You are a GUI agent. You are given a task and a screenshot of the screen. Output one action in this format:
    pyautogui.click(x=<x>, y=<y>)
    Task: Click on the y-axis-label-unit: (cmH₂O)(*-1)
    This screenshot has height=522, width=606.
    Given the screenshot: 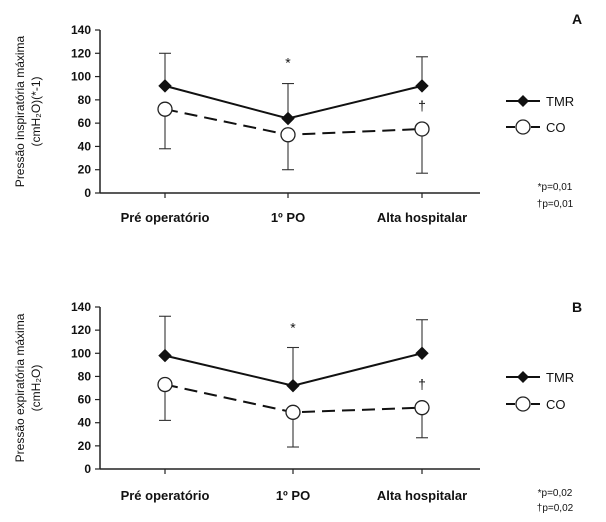 What is the action you would take?
    pyautogui.click(x=36, y=112)
    